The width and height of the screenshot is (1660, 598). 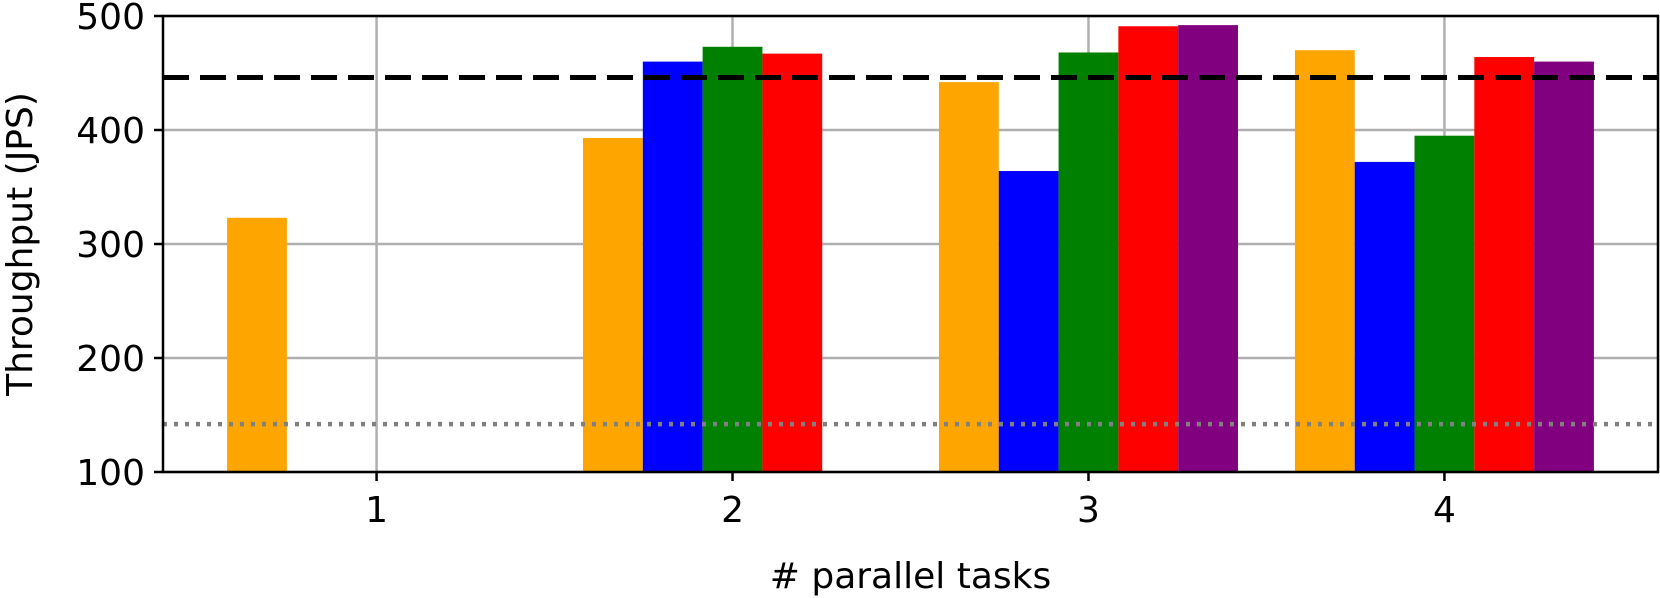 What do you see at coordinates (20, 244) in the screenshot?
I see `y-axis-label: Throughput (JPS)` at bounding box center [20, 244].